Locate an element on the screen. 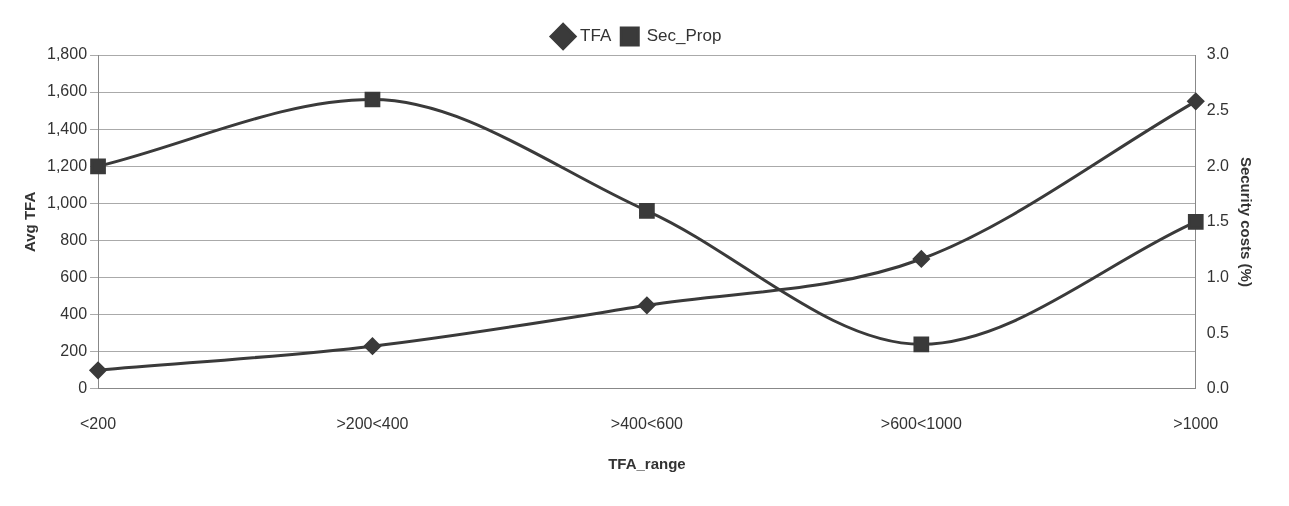  y-tick-label: 1,000 is located at coordinates (67, 202).